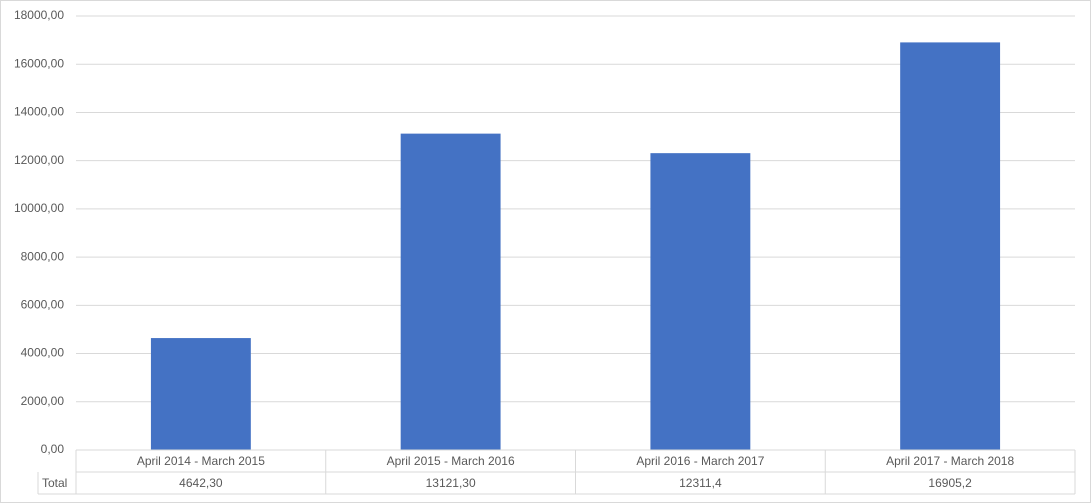 The width and height of the screenshot is (1091, 503). What do you see at coordinates (43, 353) in the screenshot?
I see `y-tick-label: 4000,00` at bounding box center [43, 353].